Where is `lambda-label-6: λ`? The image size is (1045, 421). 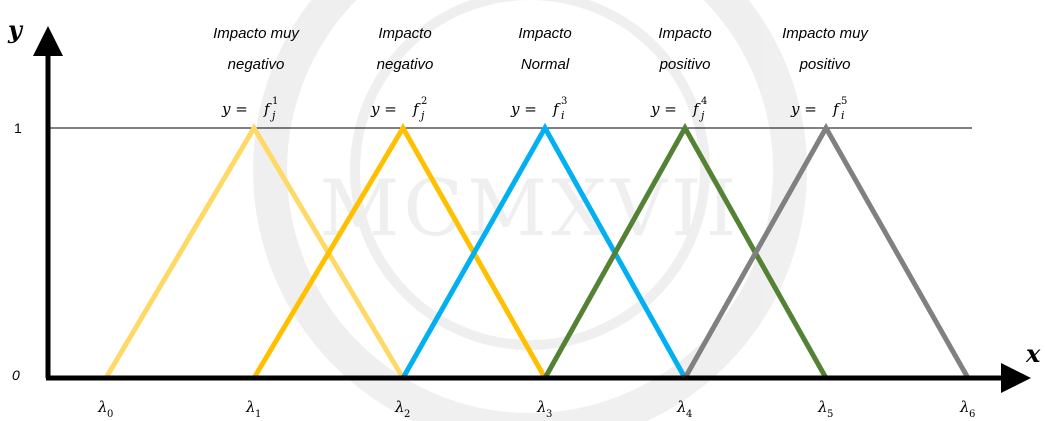
lambda-label-6: λ is located at coordinates (964, 407).